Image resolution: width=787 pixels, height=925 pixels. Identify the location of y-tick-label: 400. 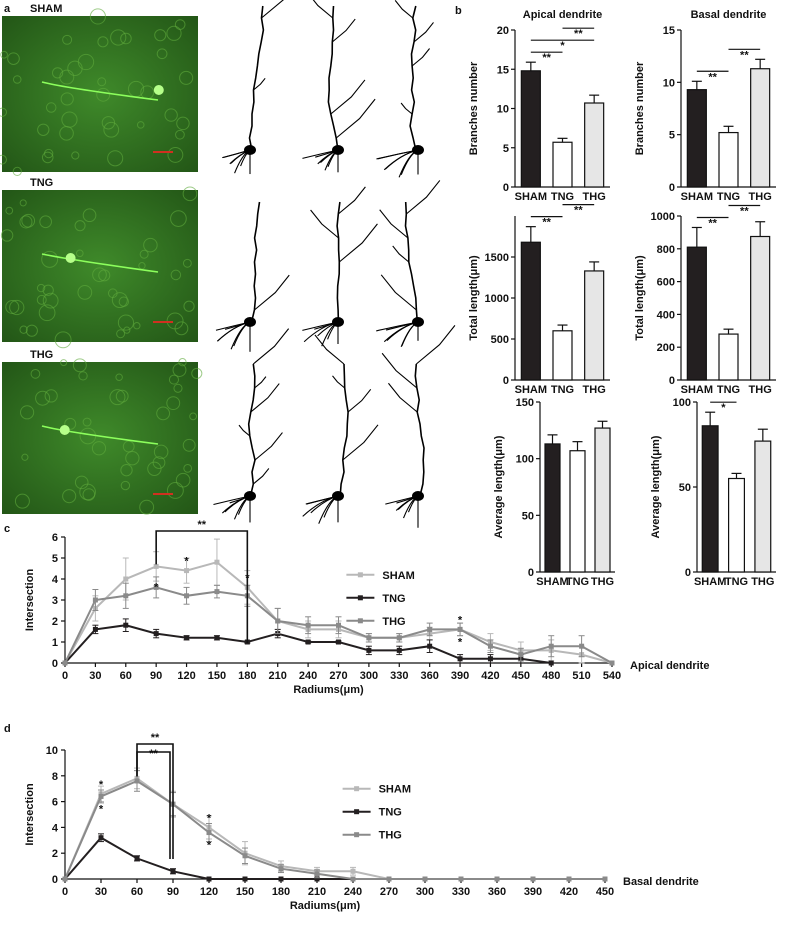
(666, 315).